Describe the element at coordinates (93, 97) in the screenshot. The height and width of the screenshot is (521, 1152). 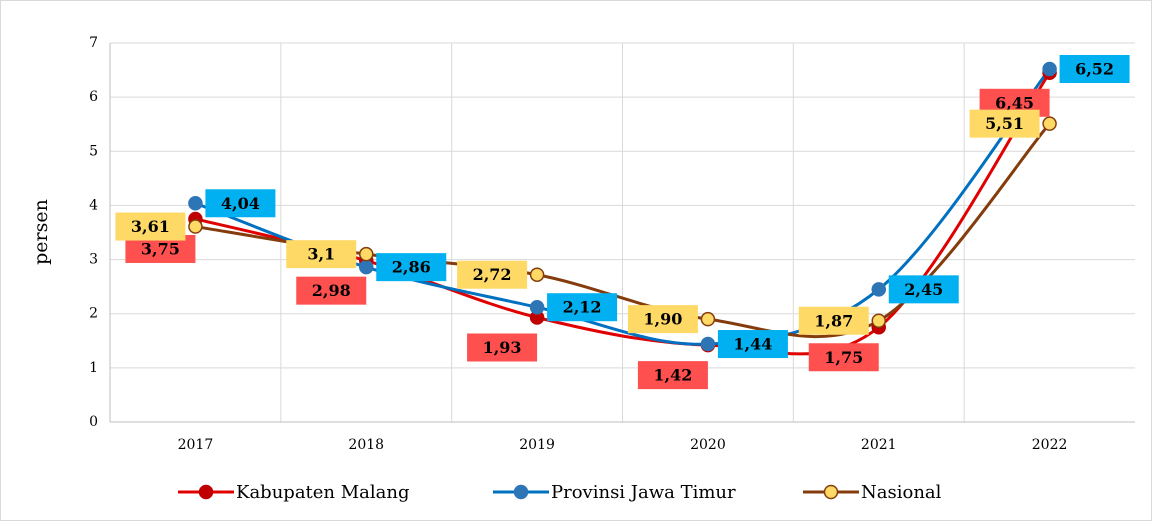
I see `y-tick-label: 6` at that location.